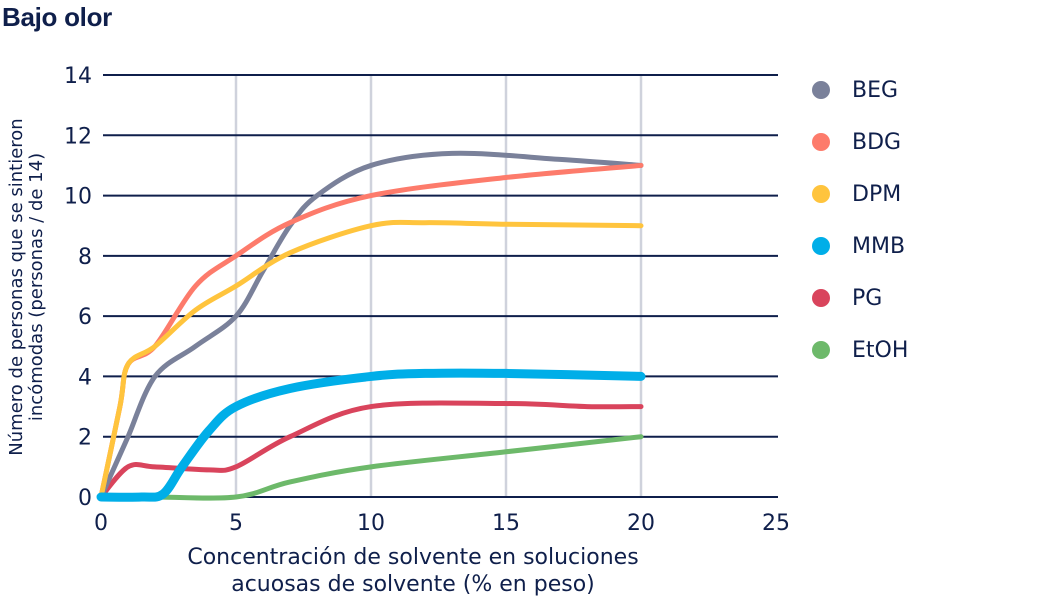 The height and width of the screenshot is (600, 1040). What do you see at coordinates (875, 90) in the screenshot?
I see `legend-label: BEG` at bounding box center [875, 90].